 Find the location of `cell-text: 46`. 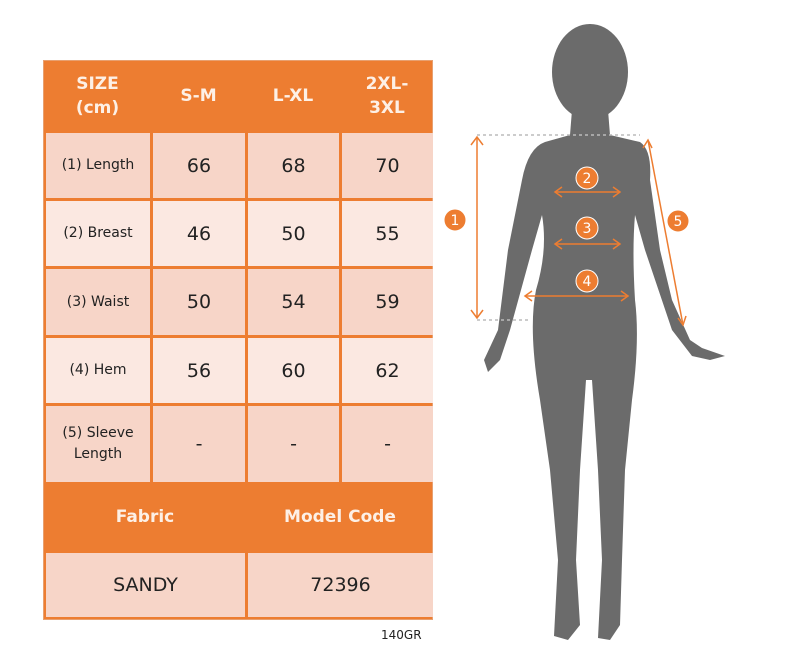

cell-text: 46 is located at coordinates (199, 233).